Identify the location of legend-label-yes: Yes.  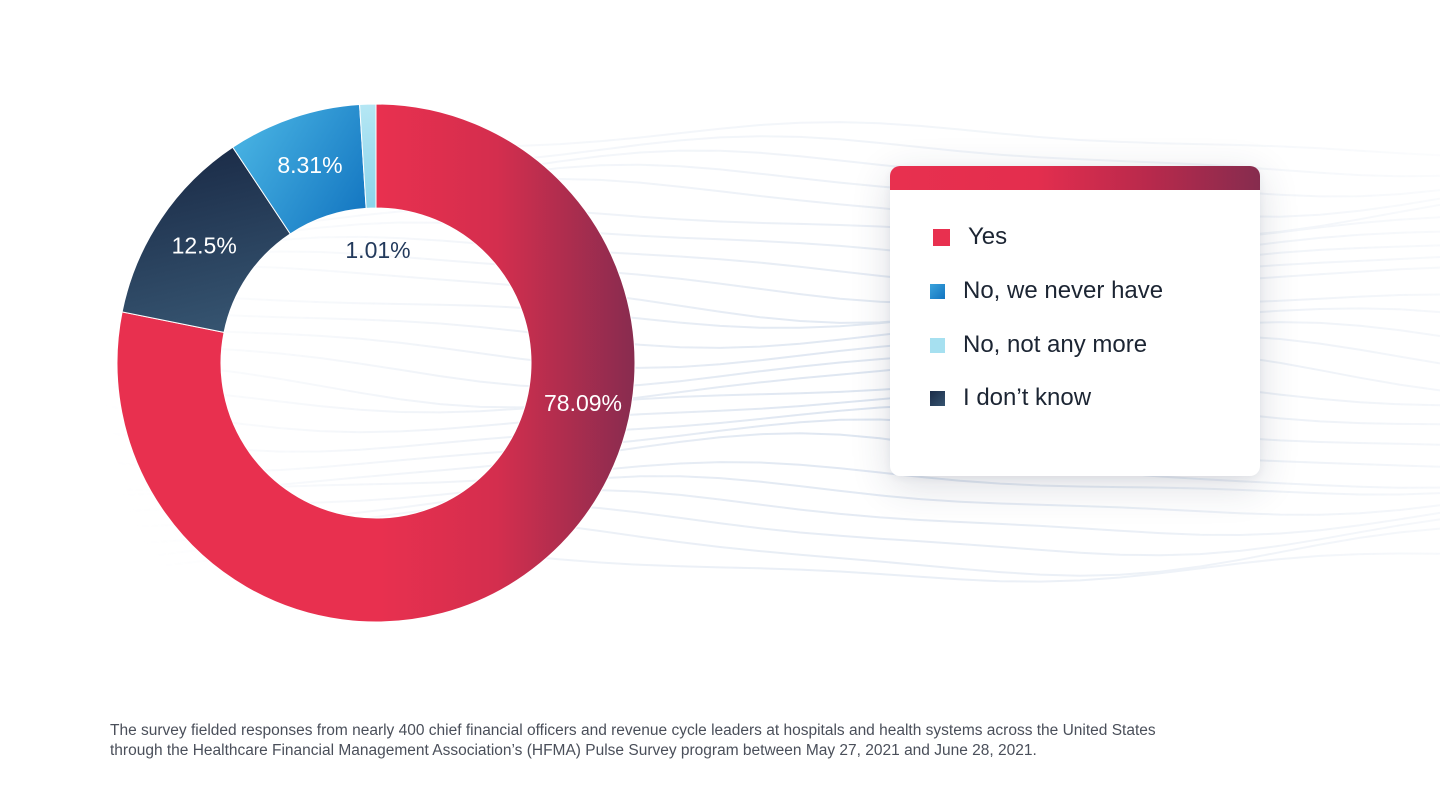
(988, 236).